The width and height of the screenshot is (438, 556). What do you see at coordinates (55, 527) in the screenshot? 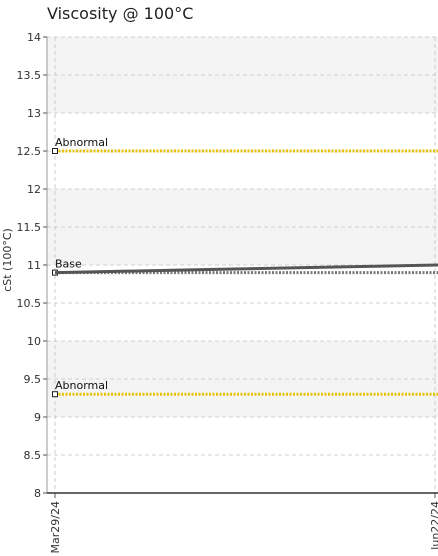
I see `x-tick-label: Mar29/24` at bounding box center [55, 527].